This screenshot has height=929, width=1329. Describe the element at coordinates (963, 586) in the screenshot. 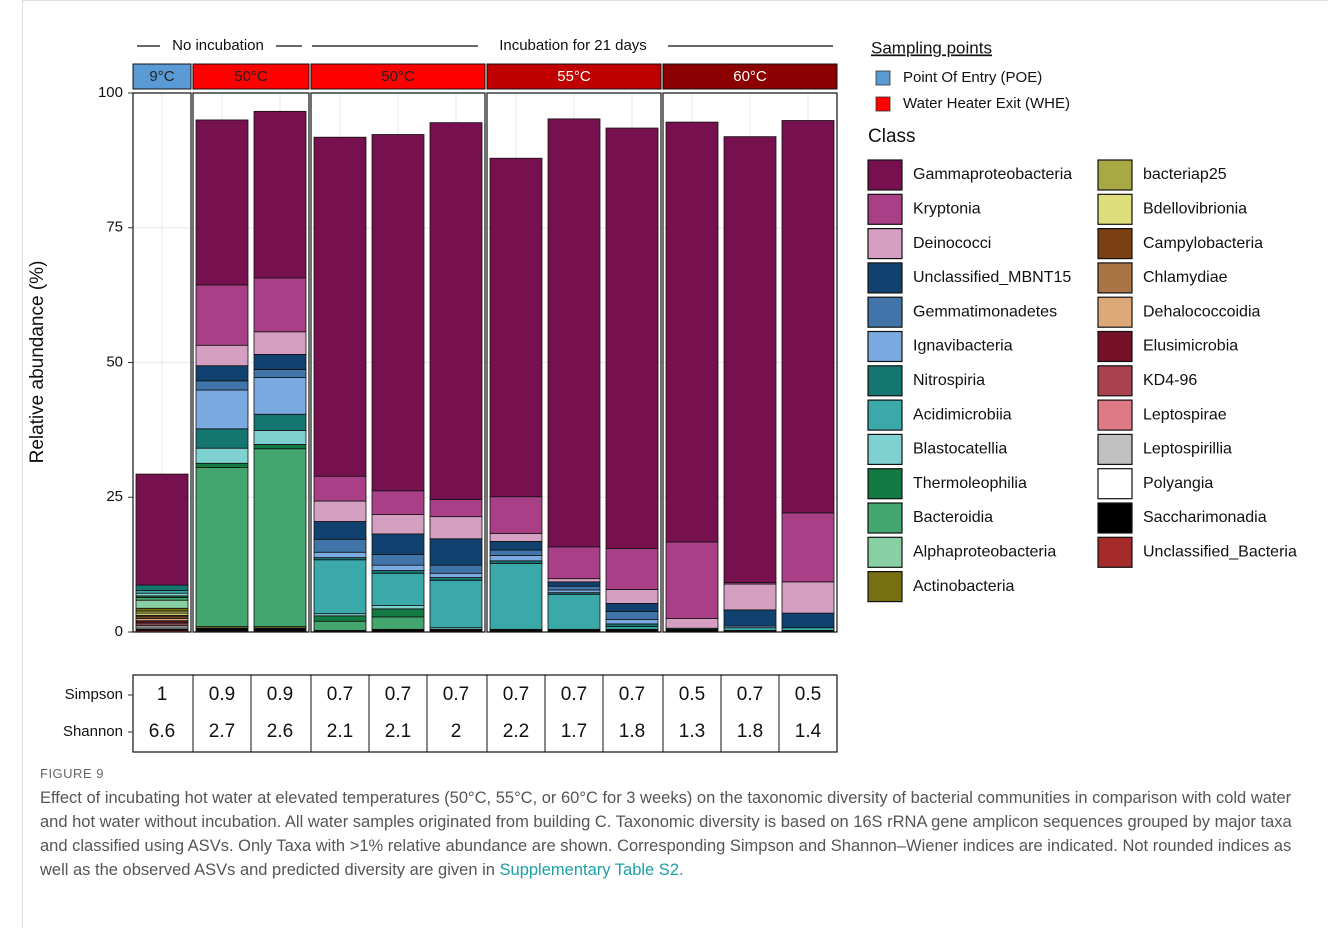

I see `legend-label: Actinobacteria` at that location.